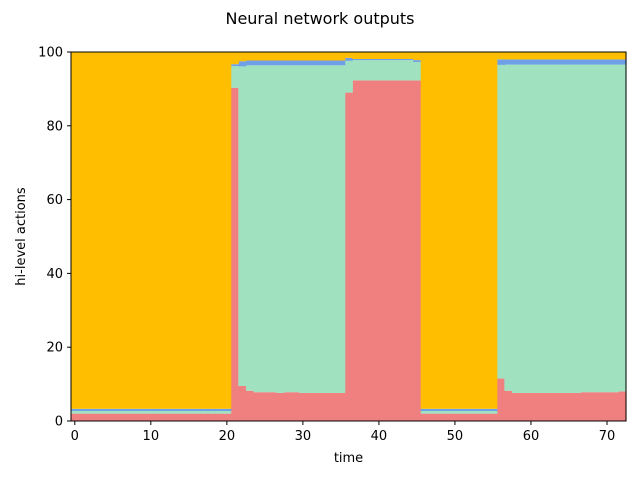 The height and width of the screenshot is (480, 640). What do you see at coordinates (303, 436) in the screenshot?
I see `x-tick-label: 30` at bounding box center [303, 436].